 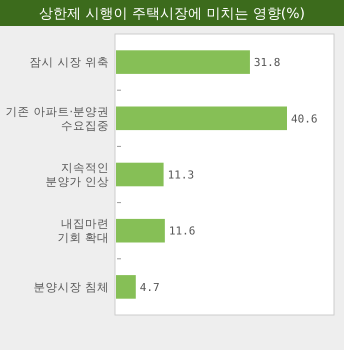 What do you see at coordinates (57, 118) in the screenshot?
I see `y-tick-label: 기존 아파트·분양권 수요집중` at bounding box center [57, 118].